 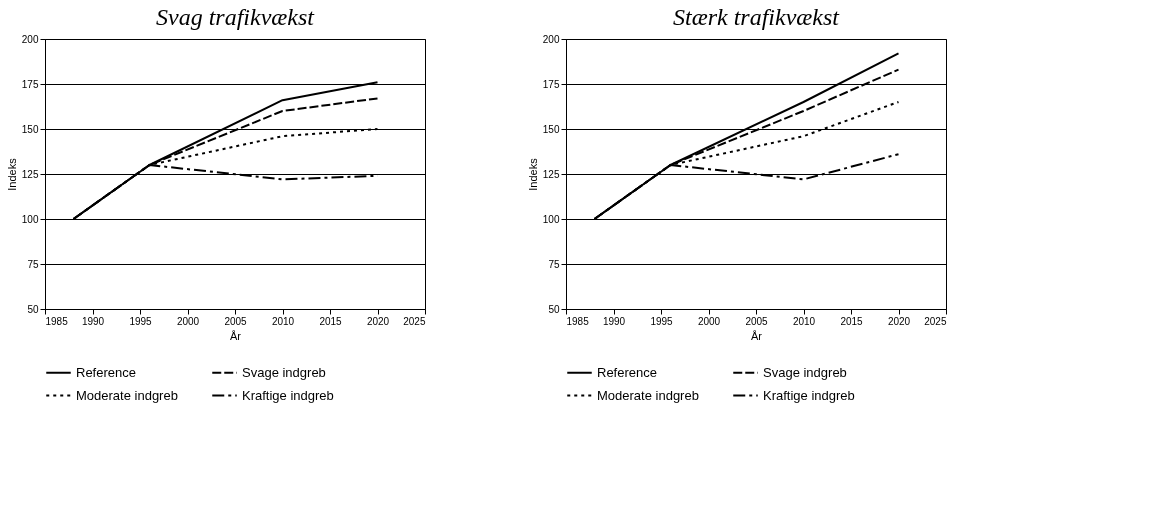 I want to click on chart-title: Svag trafikvækst, so click(x=236, y=17).